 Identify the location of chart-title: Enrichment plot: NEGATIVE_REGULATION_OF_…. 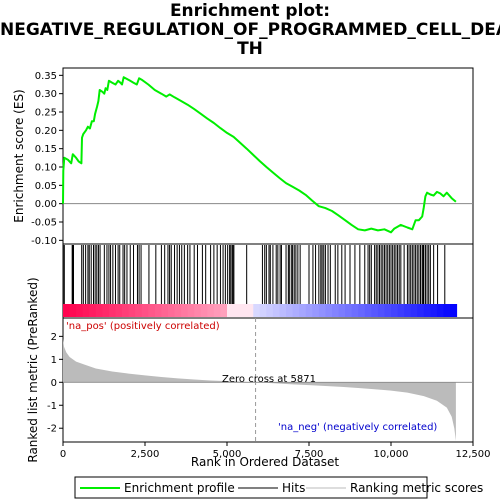
(250, 30).